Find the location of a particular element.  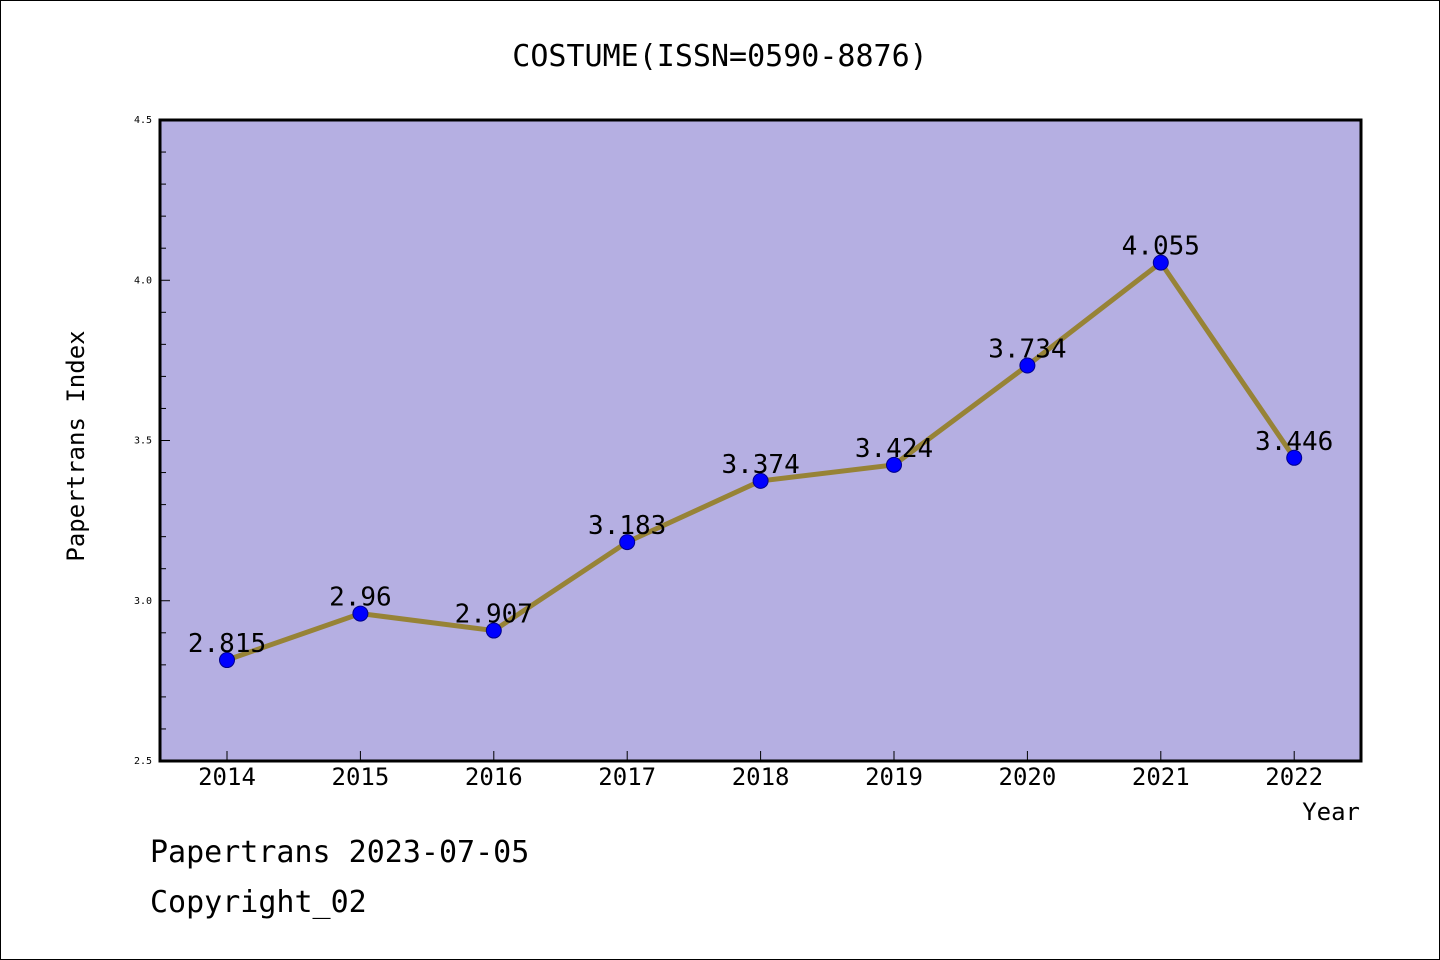

x-axis-label: Year is located at coordinates (1331, 812).